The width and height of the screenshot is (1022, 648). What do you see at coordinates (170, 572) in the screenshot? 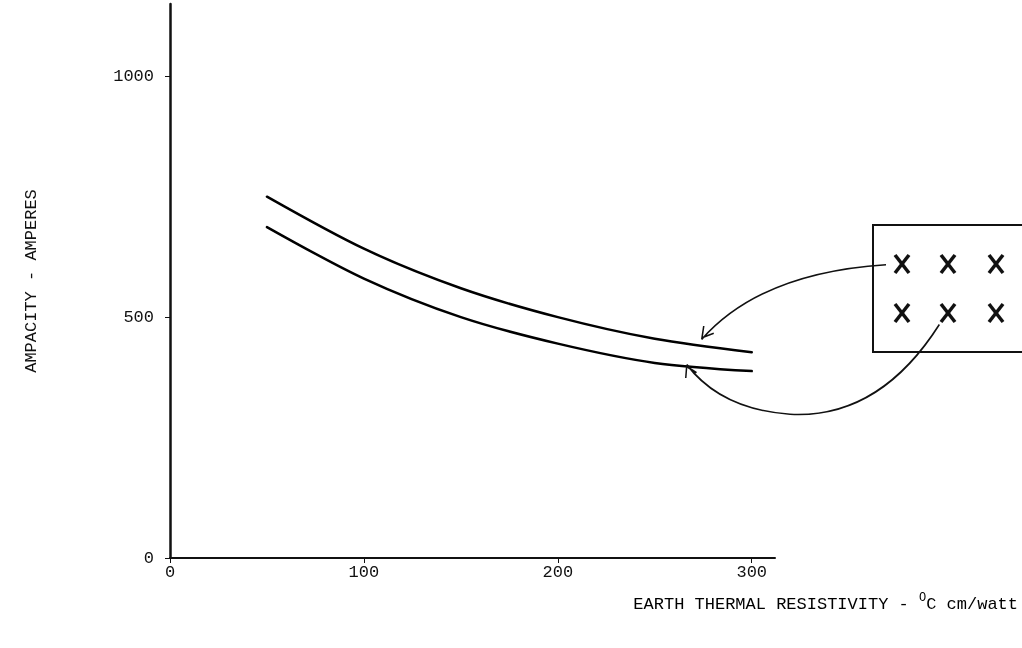
I see `x-tick-label: 0` at bounding box center [170, 572].